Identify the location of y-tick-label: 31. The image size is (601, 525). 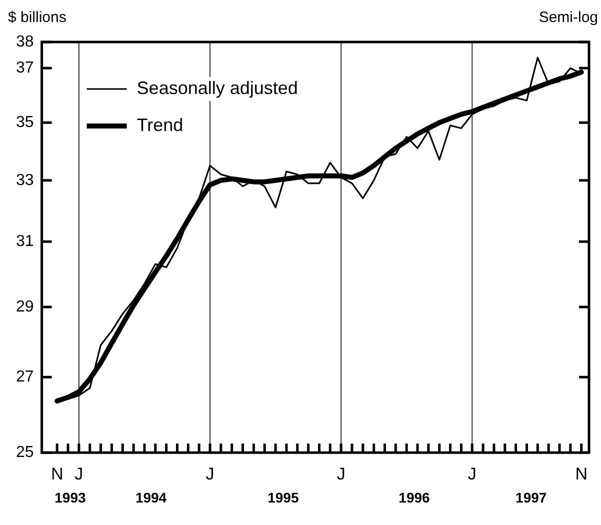
(25, 241).